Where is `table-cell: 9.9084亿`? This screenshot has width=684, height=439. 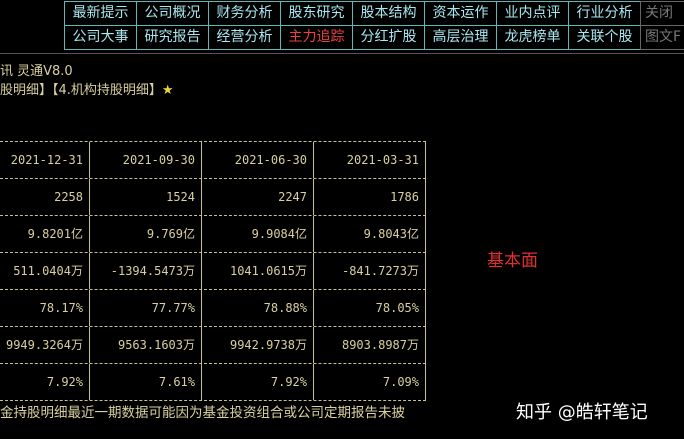
table-cell: 9.9084亿 is located at coordinates (258, 234).